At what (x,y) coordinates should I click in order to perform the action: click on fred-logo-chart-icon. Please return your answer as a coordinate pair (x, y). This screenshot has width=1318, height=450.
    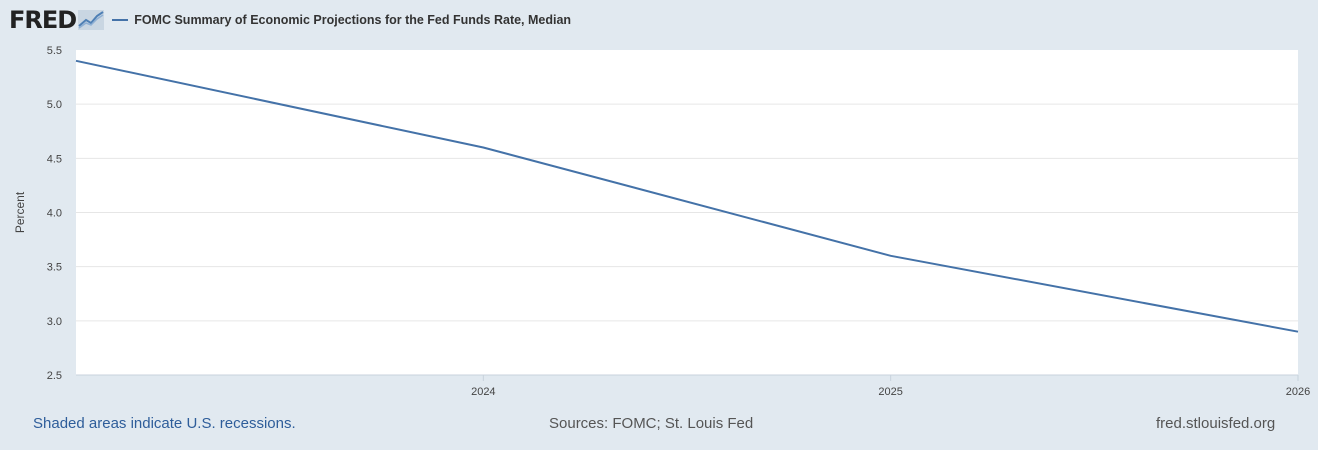
    Looking at the image, I should click on (91, 20).